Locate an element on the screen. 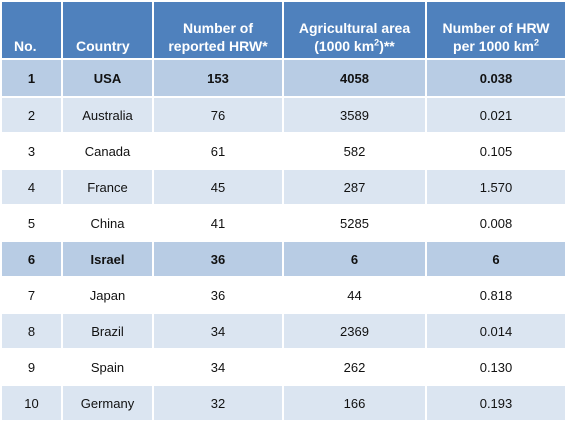 This screenshot has width=566, height=429. cell-no: 6 is located at coordinates (31, 259).